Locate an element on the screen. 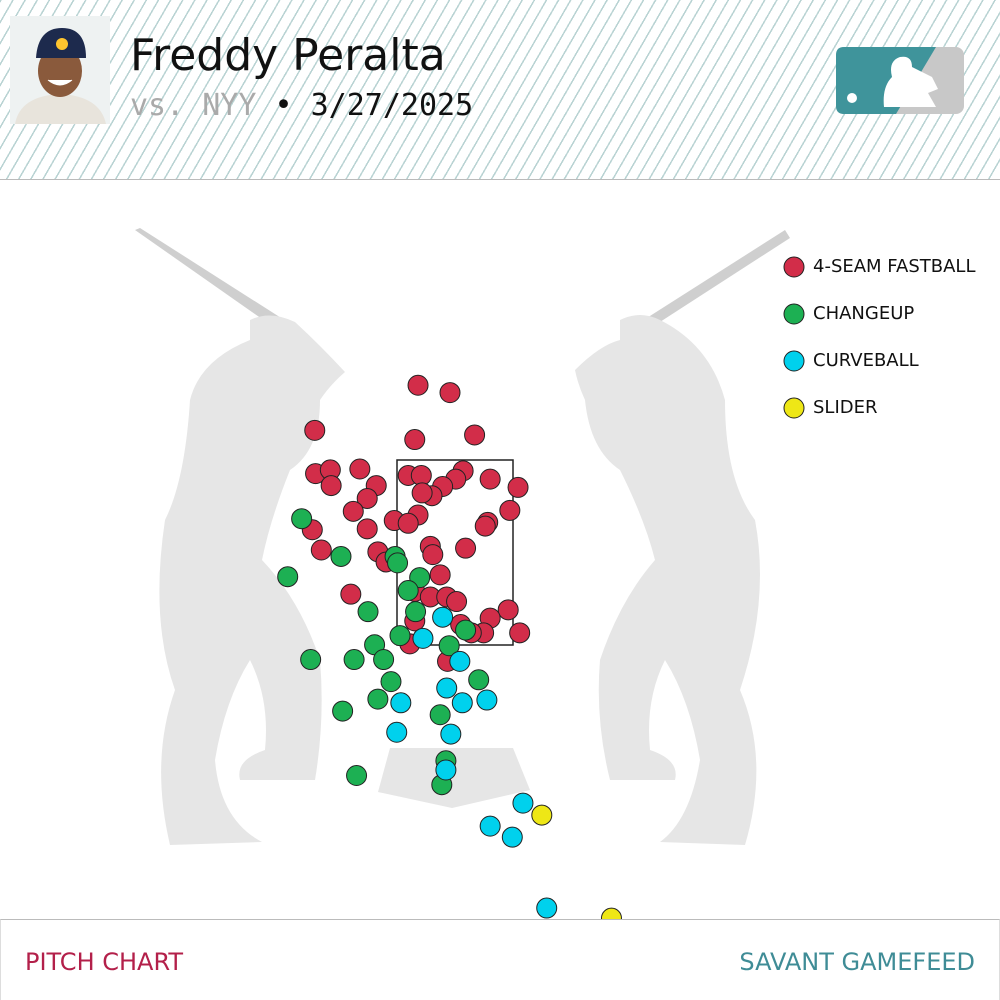 This screenshot has height=1000, width=1000. legend: 4-SEAM FASTBALL CHANGEUP CURVEBALL SLIDER is located at coordinates (879, 337).